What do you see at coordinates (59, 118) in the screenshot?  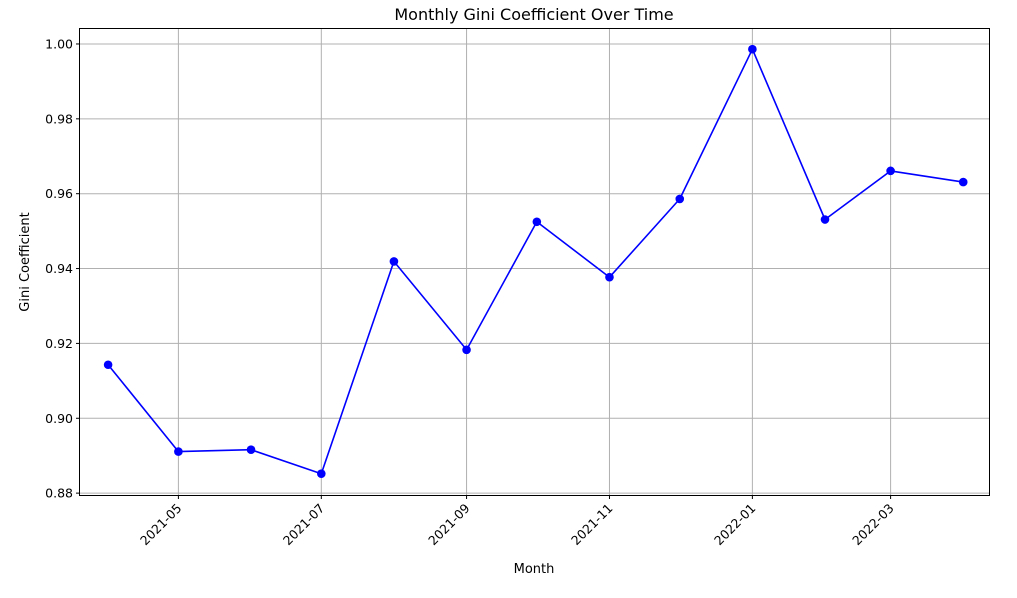 I see `y-tick-label: 0.98` at bounding box center [59, 118].